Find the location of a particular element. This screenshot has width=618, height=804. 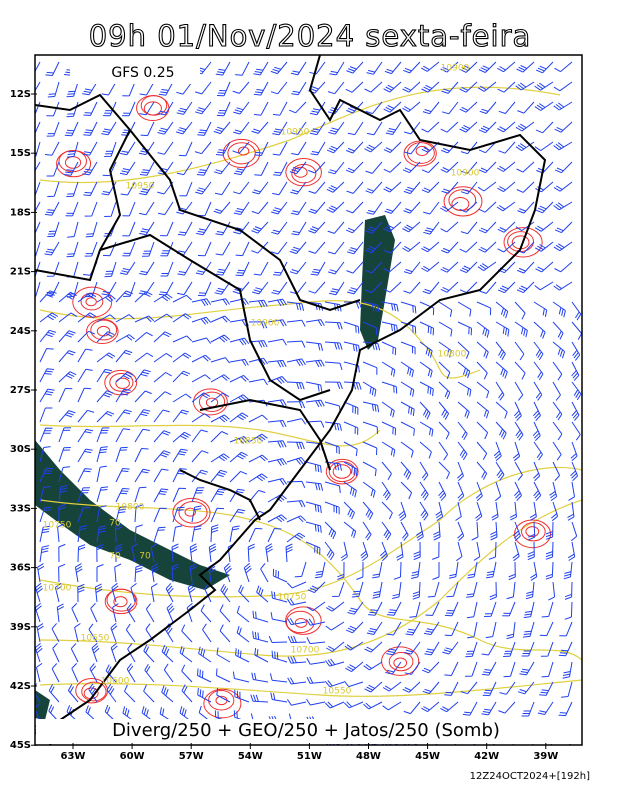

contour-label: 10850 is located at coordinates (248, 442).